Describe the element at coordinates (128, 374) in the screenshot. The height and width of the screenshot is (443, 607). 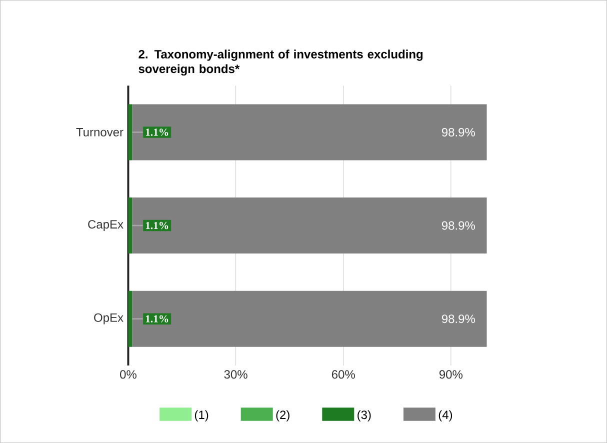
I see `x-tick-label: 0%` at that location.